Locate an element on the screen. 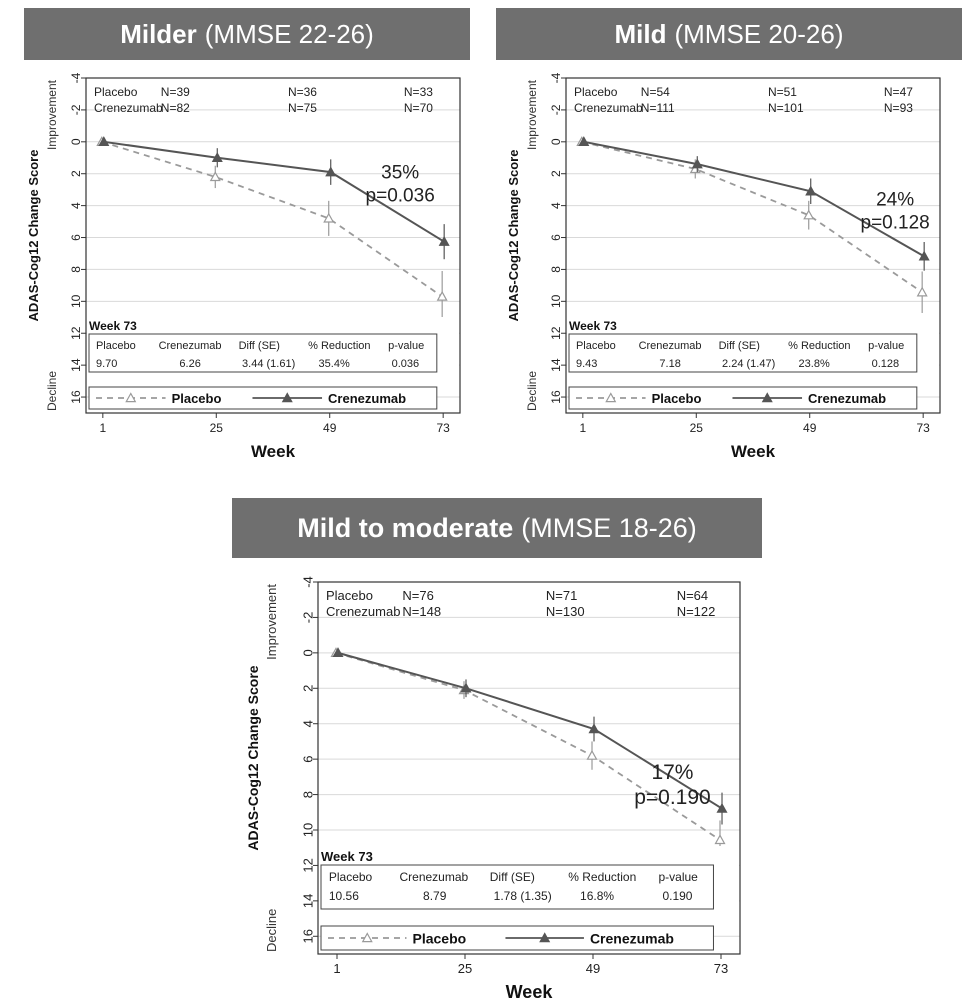  legend-label-placebo: Placebo is located at coordinates (439, 939).